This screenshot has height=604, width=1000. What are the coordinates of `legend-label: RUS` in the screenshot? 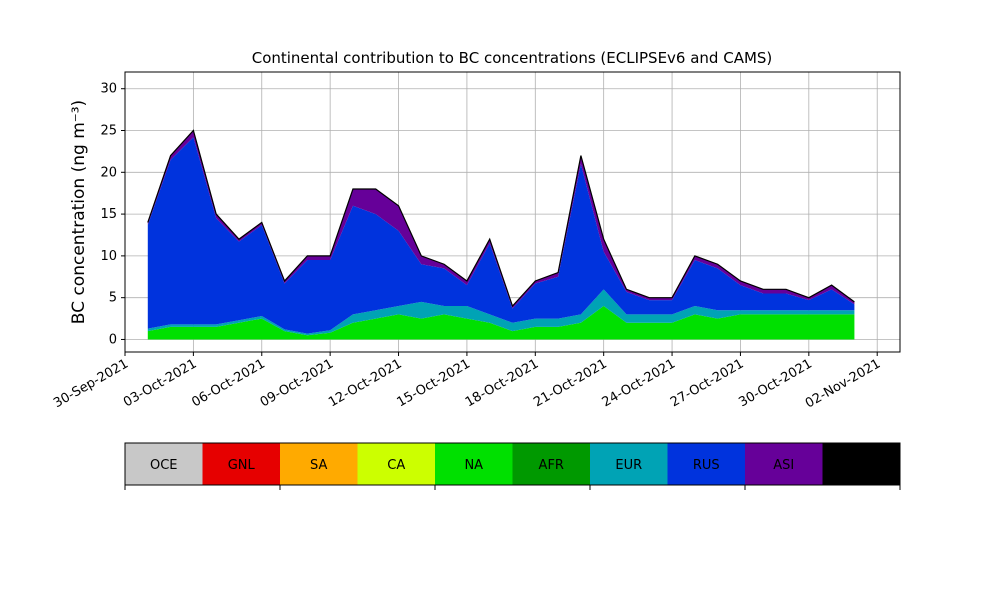 It's located at (706, 465).